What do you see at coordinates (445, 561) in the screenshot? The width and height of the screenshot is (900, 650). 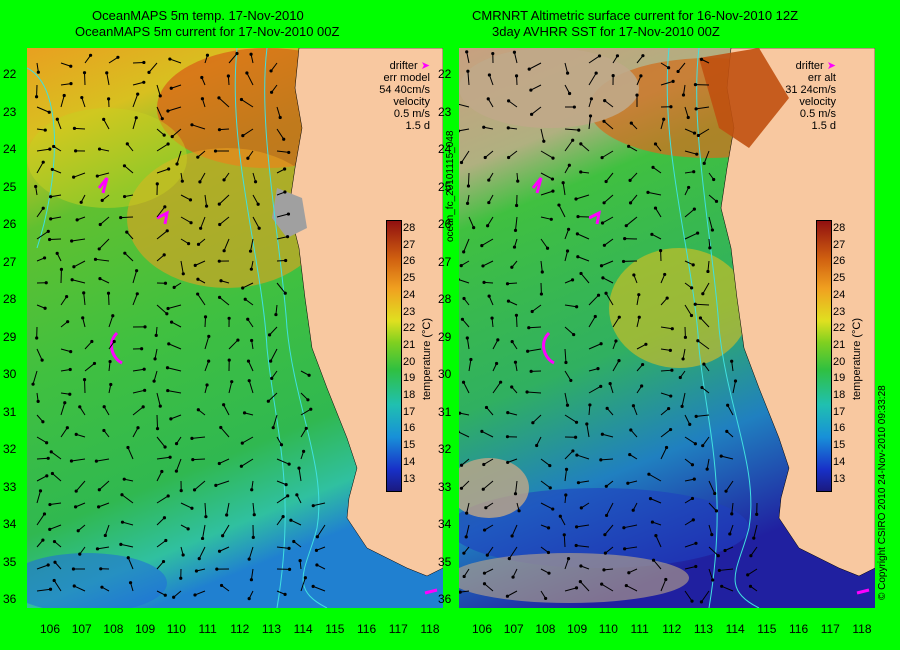 I see `latitude-label-right: 35` at bounding box center [445, 561].